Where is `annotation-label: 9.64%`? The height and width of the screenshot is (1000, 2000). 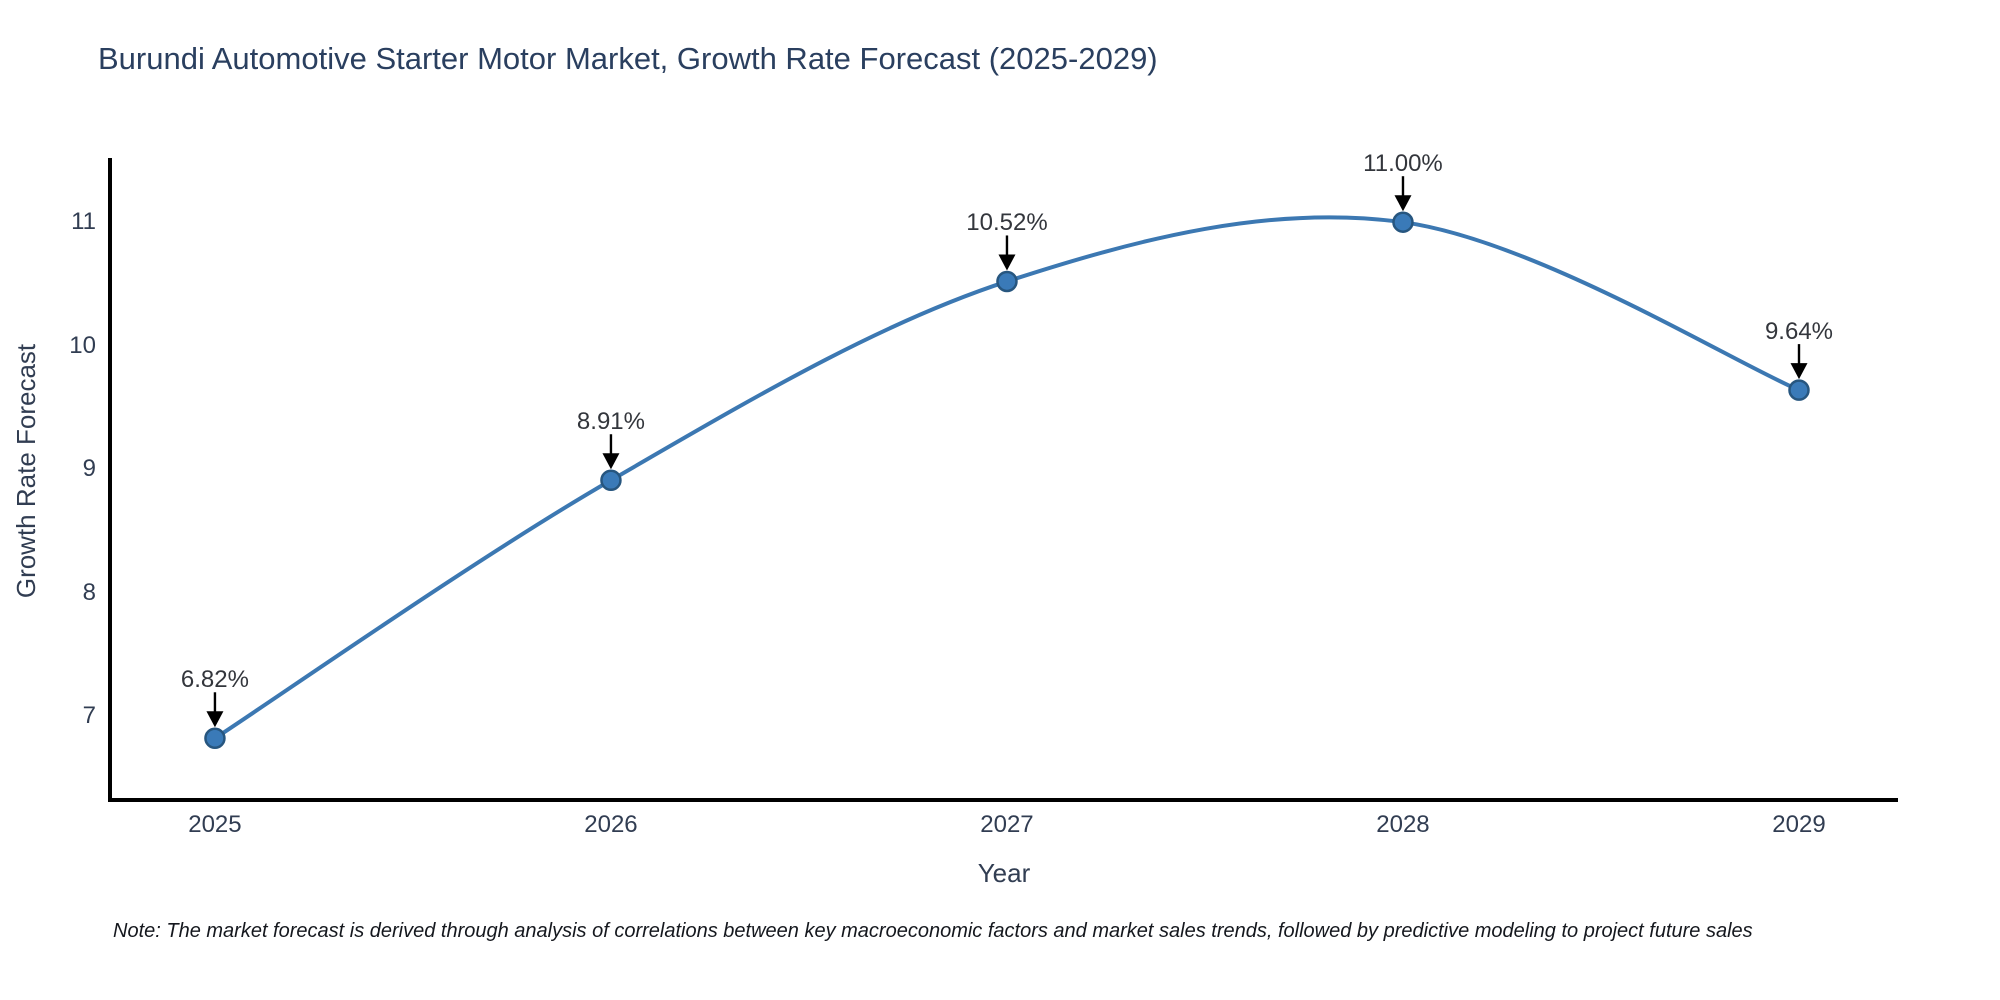
annotation-label: 9.64% is located at coordinates (1799, 332).